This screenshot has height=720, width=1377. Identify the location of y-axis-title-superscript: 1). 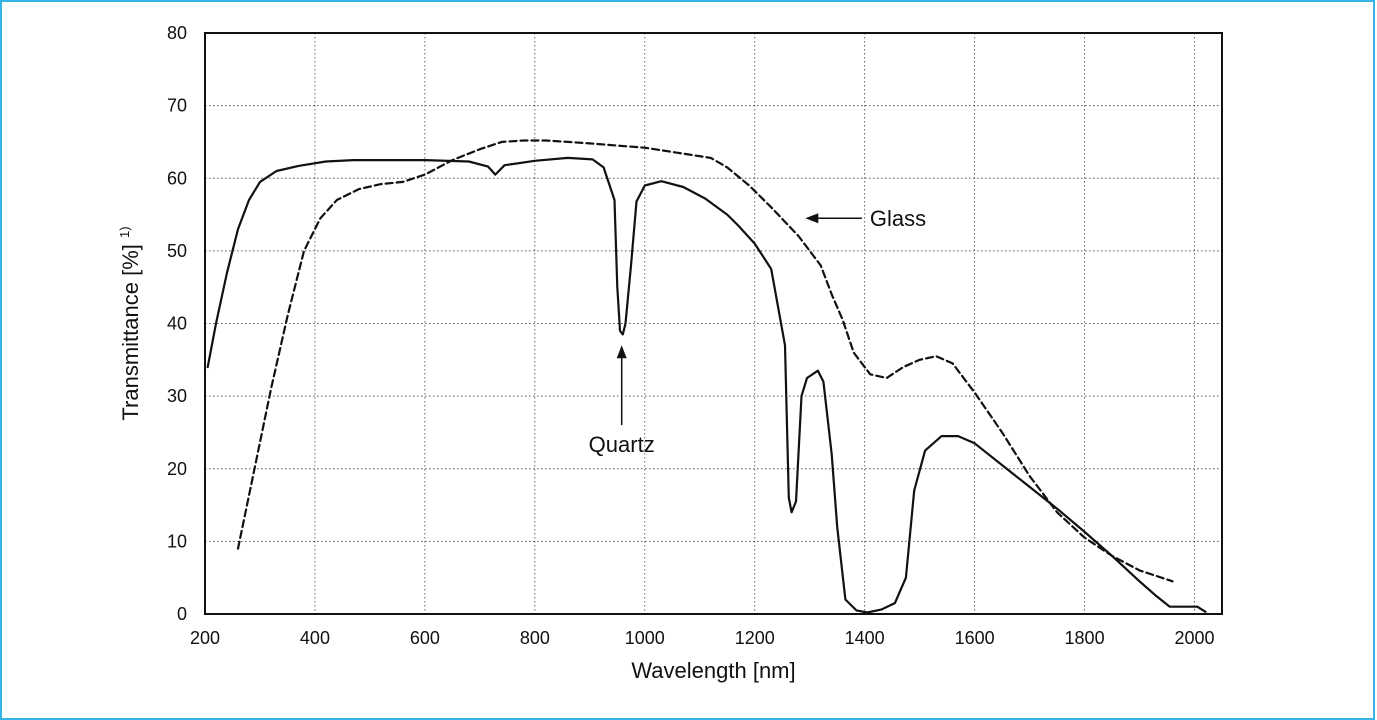
(124, 232).